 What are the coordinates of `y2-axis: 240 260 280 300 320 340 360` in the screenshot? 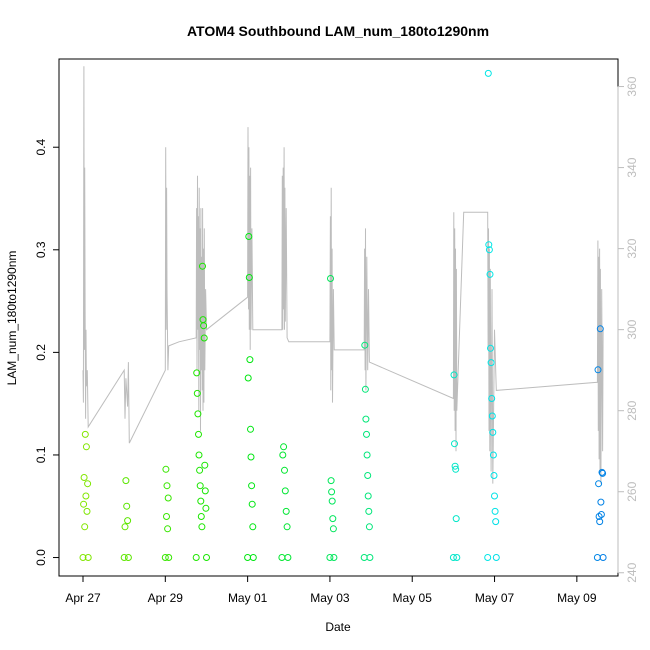 It's located at (628, 329).